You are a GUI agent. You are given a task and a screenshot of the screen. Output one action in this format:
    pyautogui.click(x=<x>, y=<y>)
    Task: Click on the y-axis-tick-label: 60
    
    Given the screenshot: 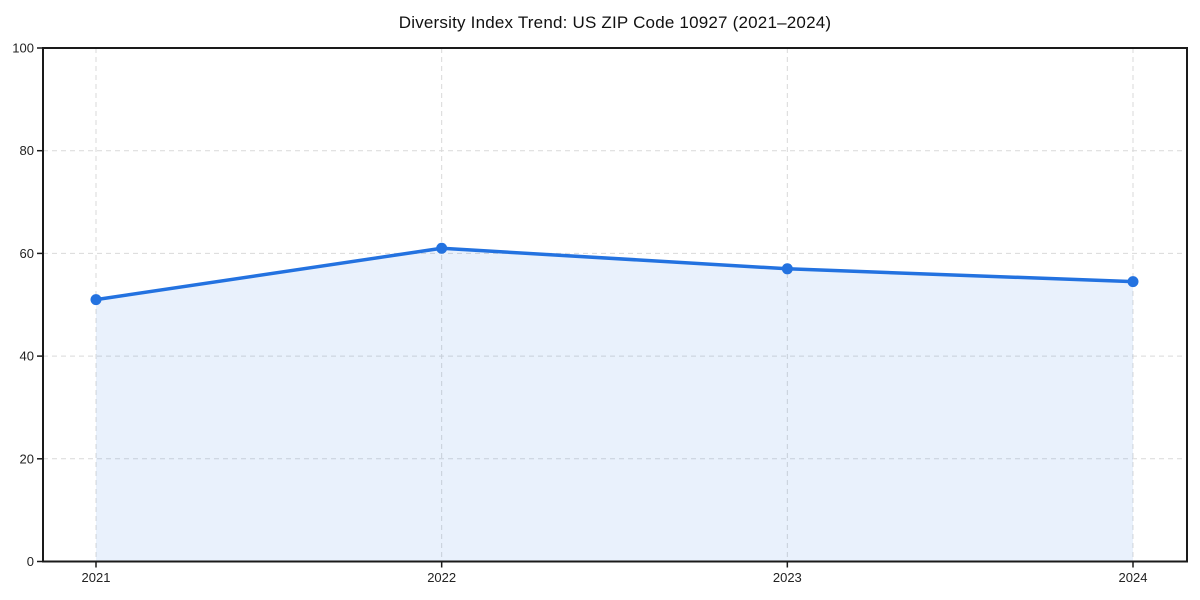 What is the action you would take?
    pyautogui.click(x=27, y=253)
    